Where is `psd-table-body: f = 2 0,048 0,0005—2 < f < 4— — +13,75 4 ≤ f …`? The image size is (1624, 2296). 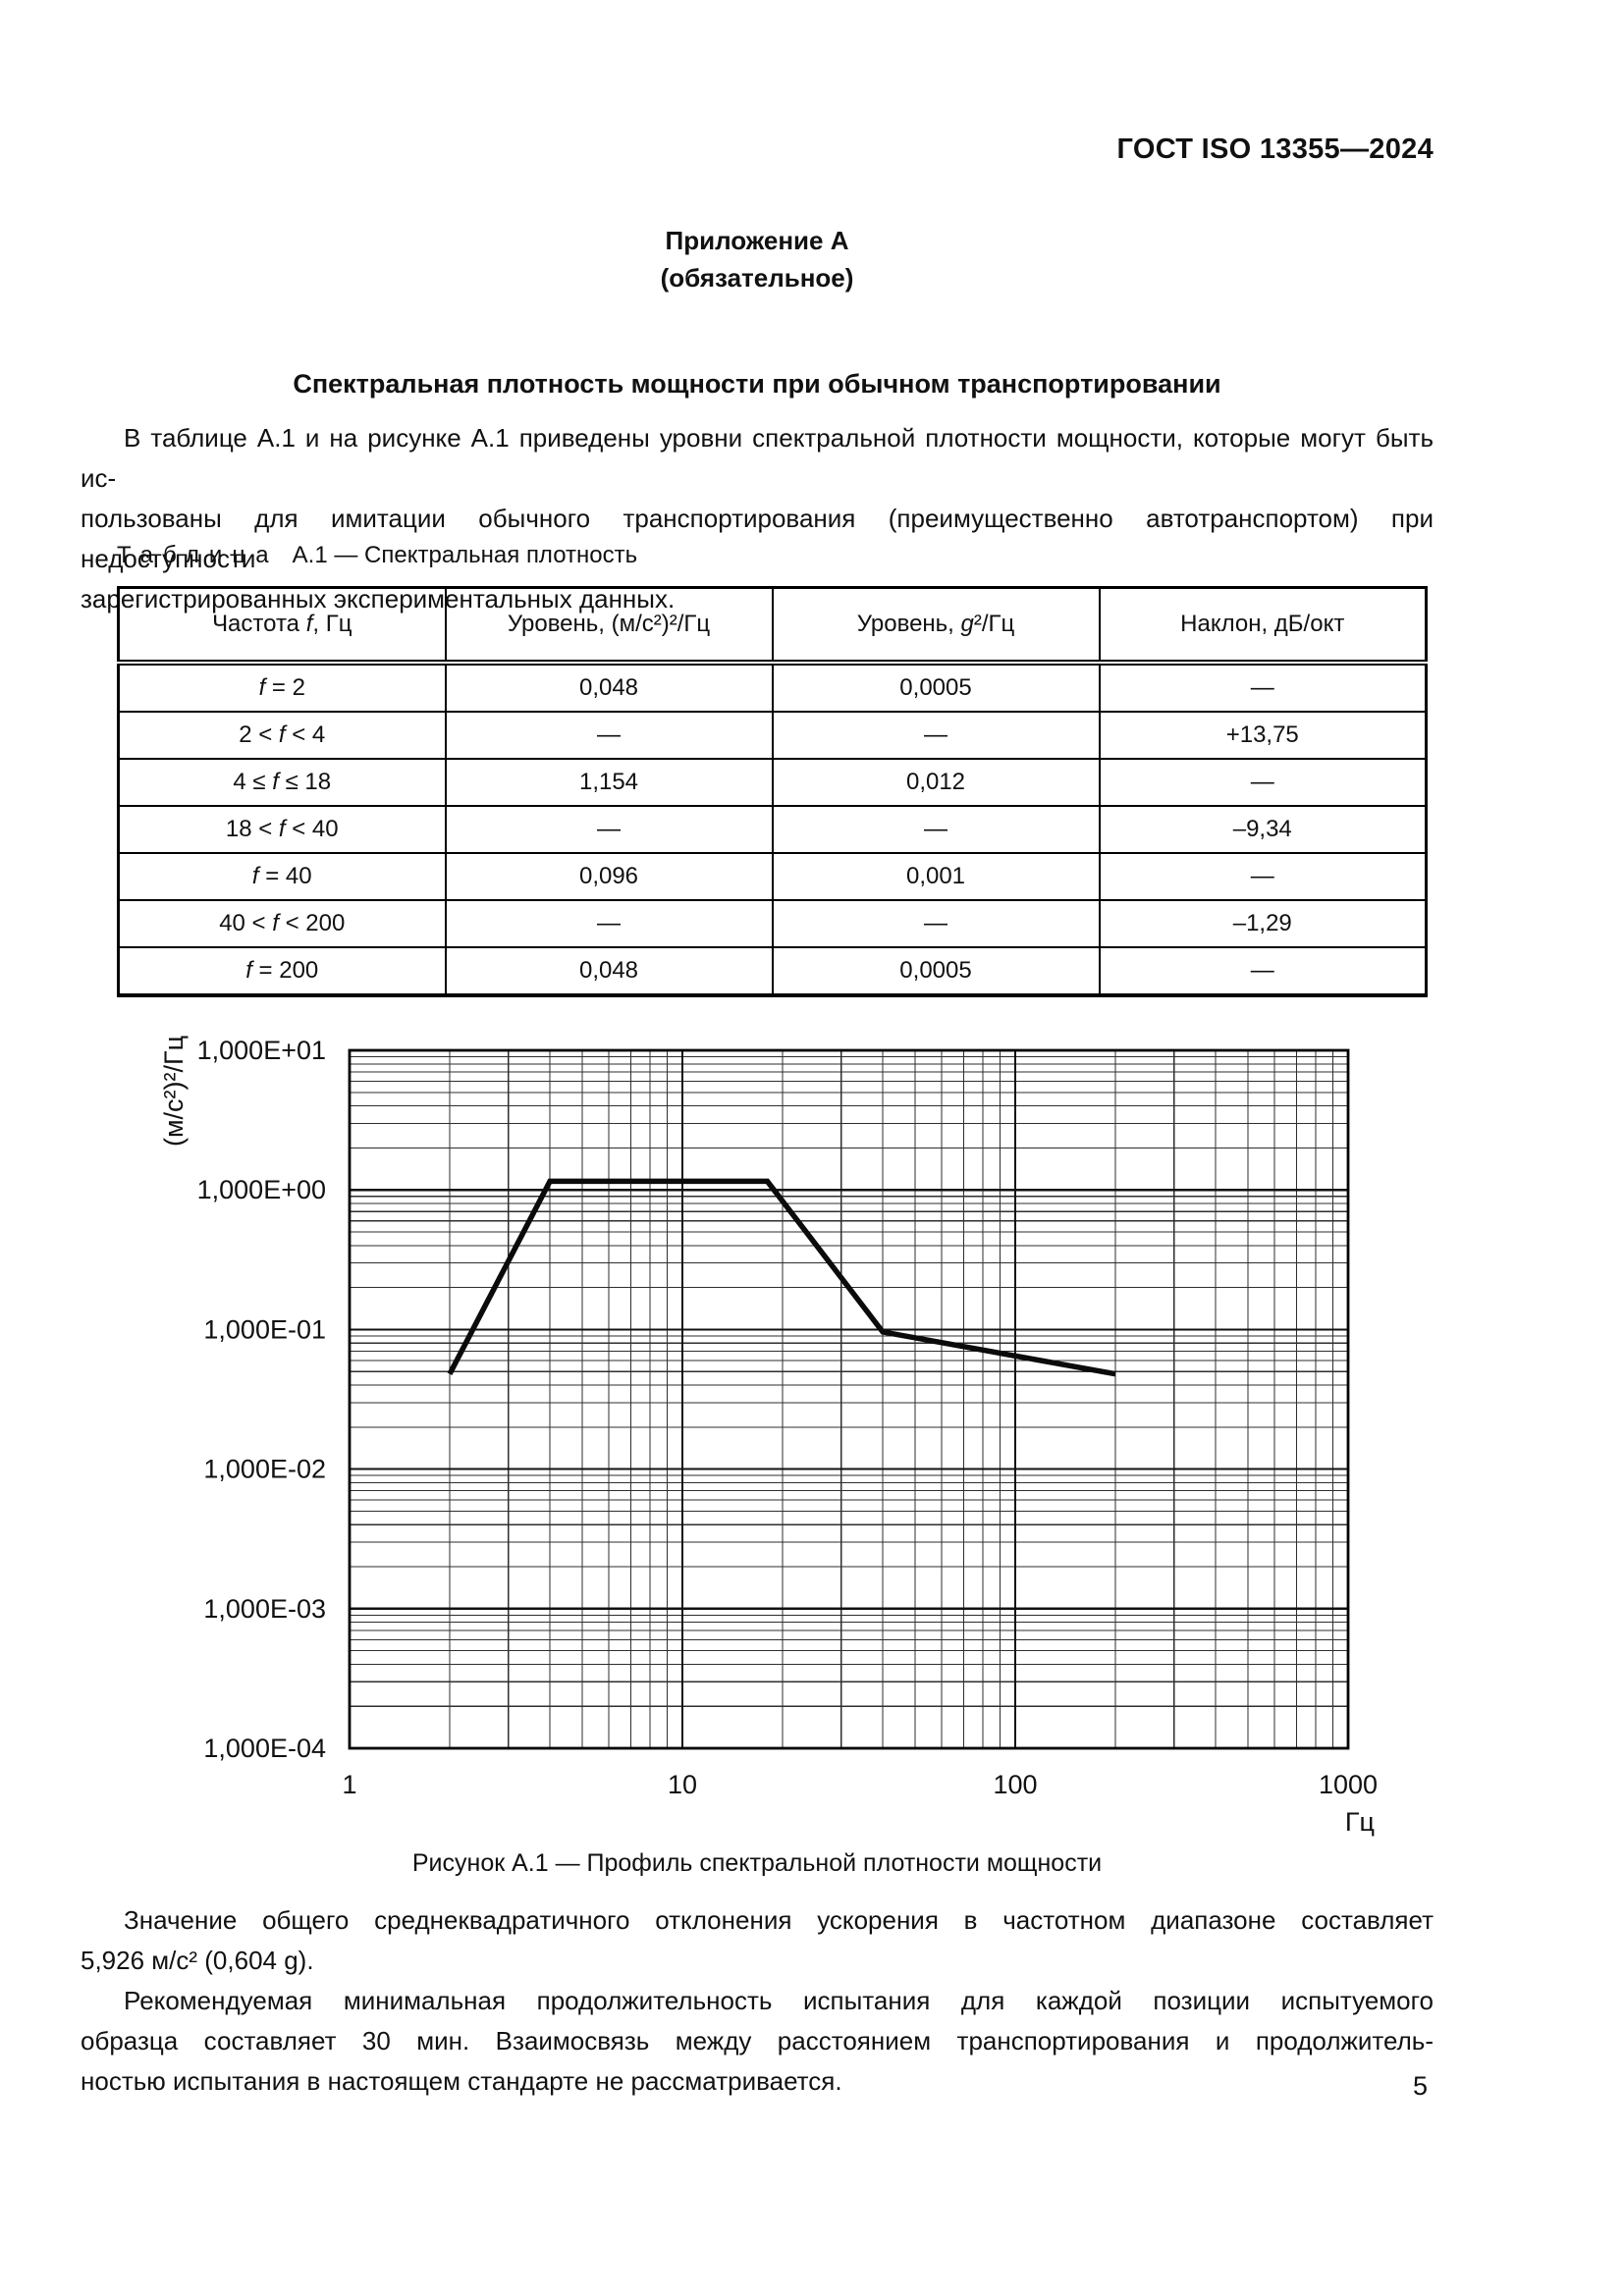 psd-table-body: f = 2 0,048 0,0005—2 < f < 4— — +13,75 4 ≤ f … is located at coordinates (772, 829).